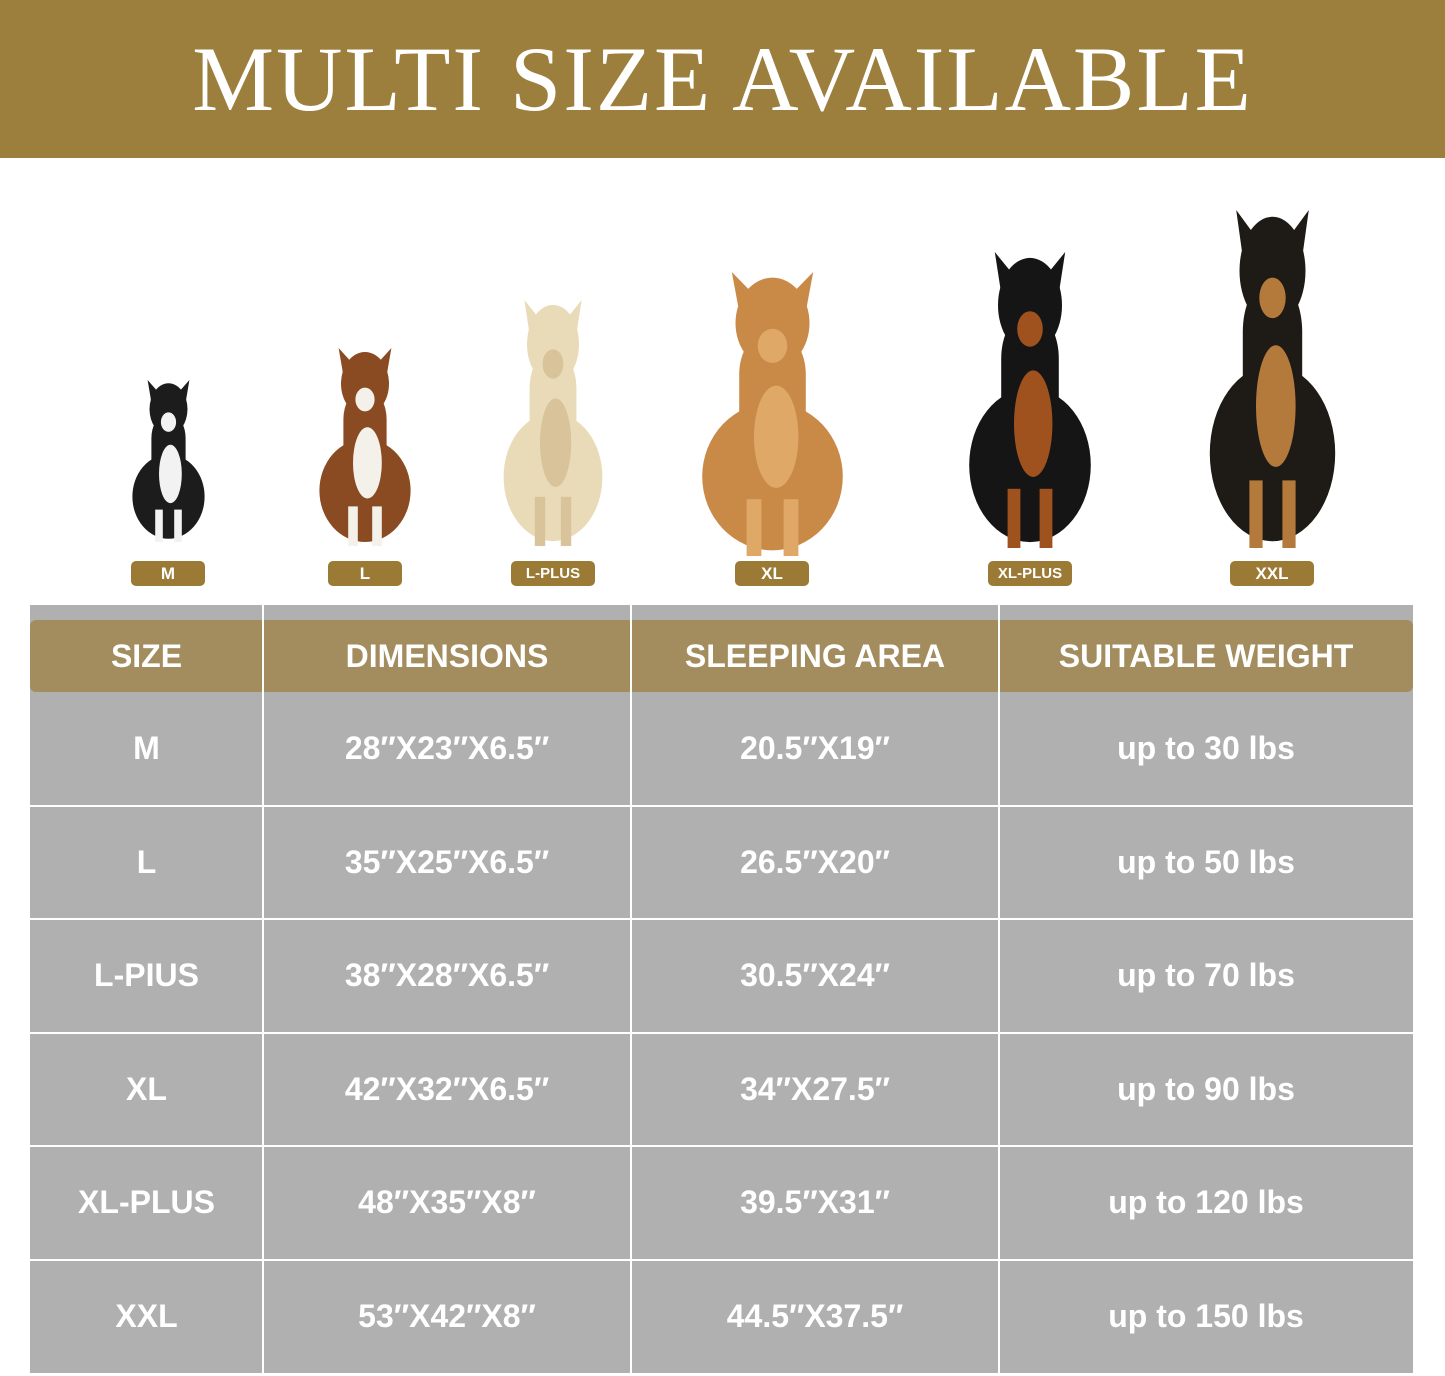 Image resolution: width=1445 pixels, height=1376 pixels. I want to click on size-badge-xl-plus: XL-PLUS, so click(1030, 573).